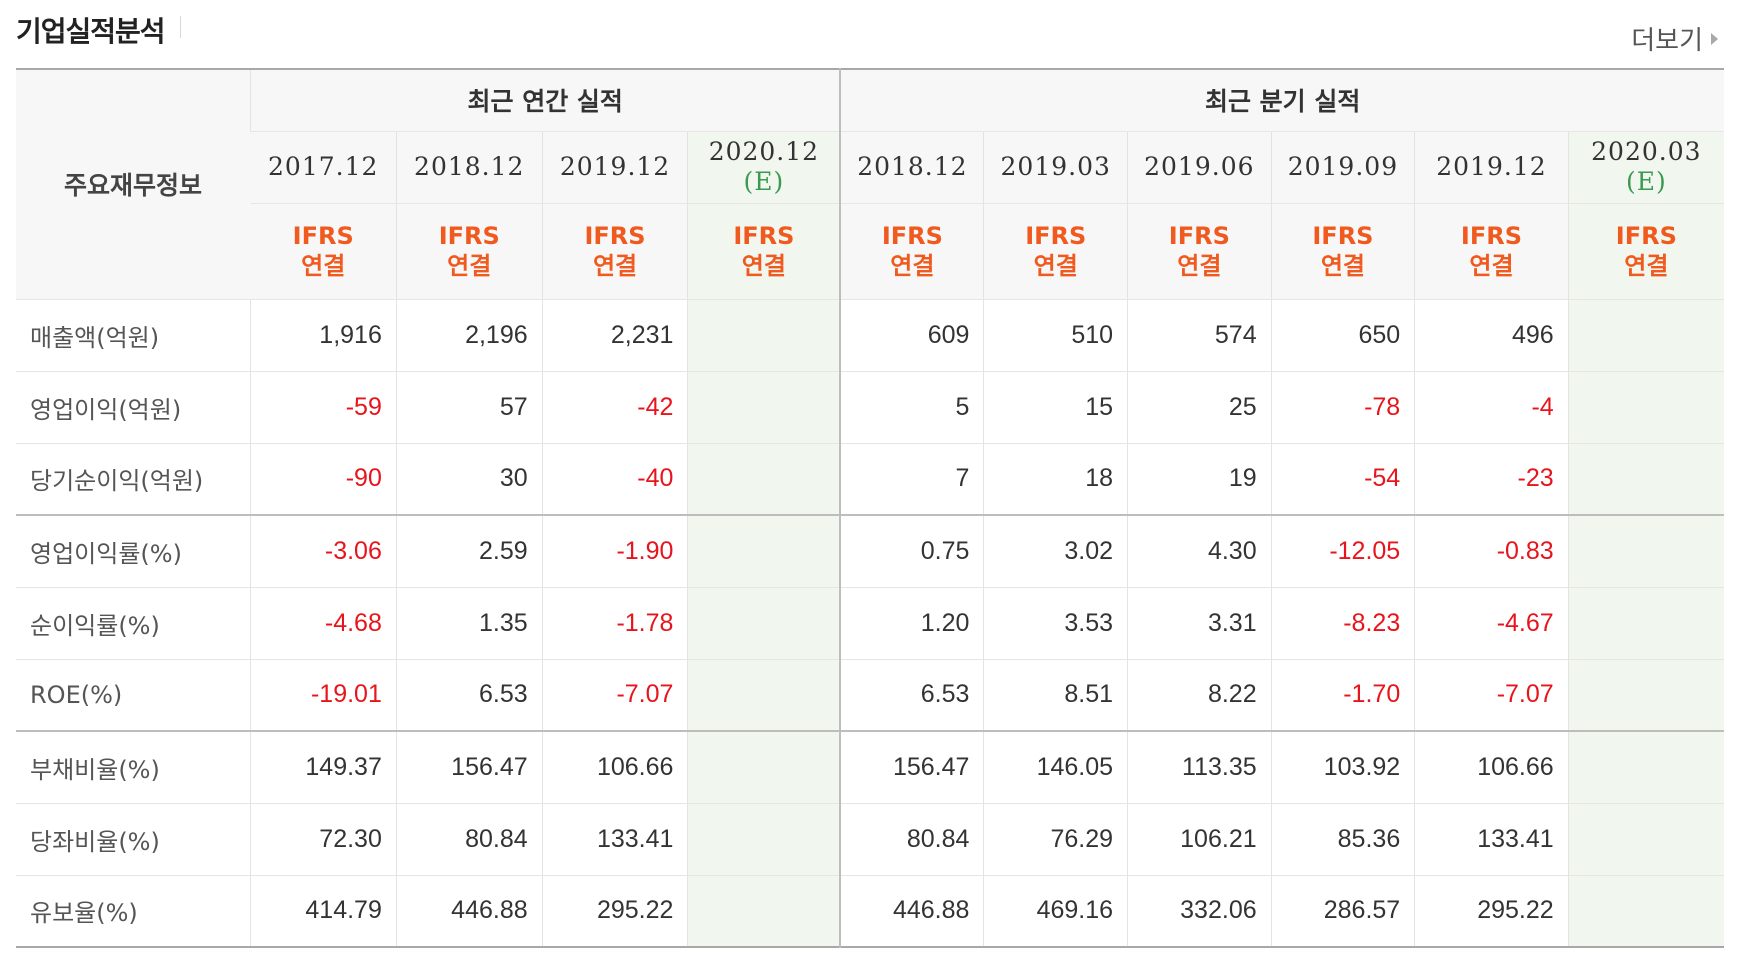 Image resolution: width=1740 pixels, height=956 pixels. I want to click on table-cell: 156.47, so click(469, 767).